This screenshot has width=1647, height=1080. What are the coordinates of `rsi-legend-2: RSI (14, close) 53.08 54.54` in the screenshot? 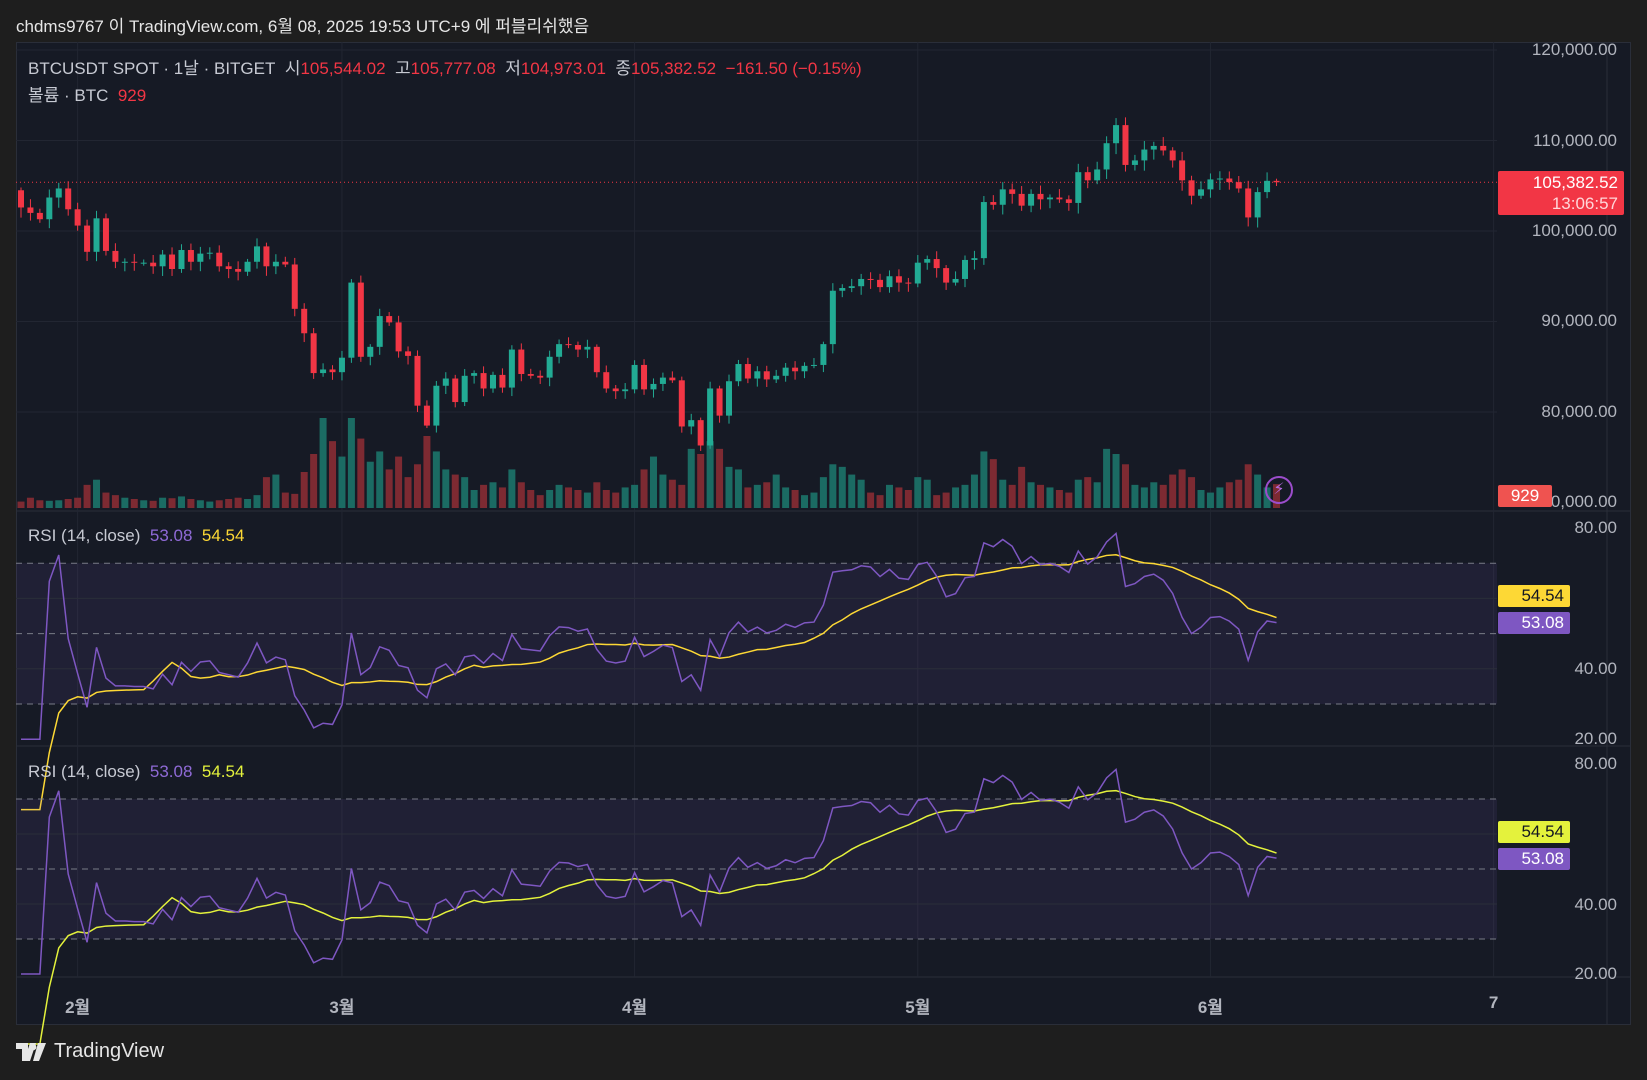 It's located at (136, 772).